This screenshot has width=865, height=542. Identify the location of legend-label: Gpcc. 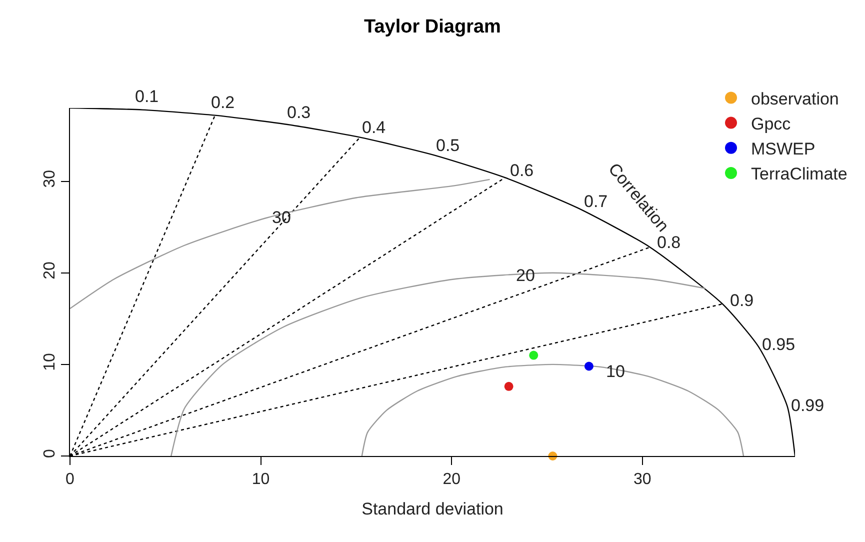
(771, 124).